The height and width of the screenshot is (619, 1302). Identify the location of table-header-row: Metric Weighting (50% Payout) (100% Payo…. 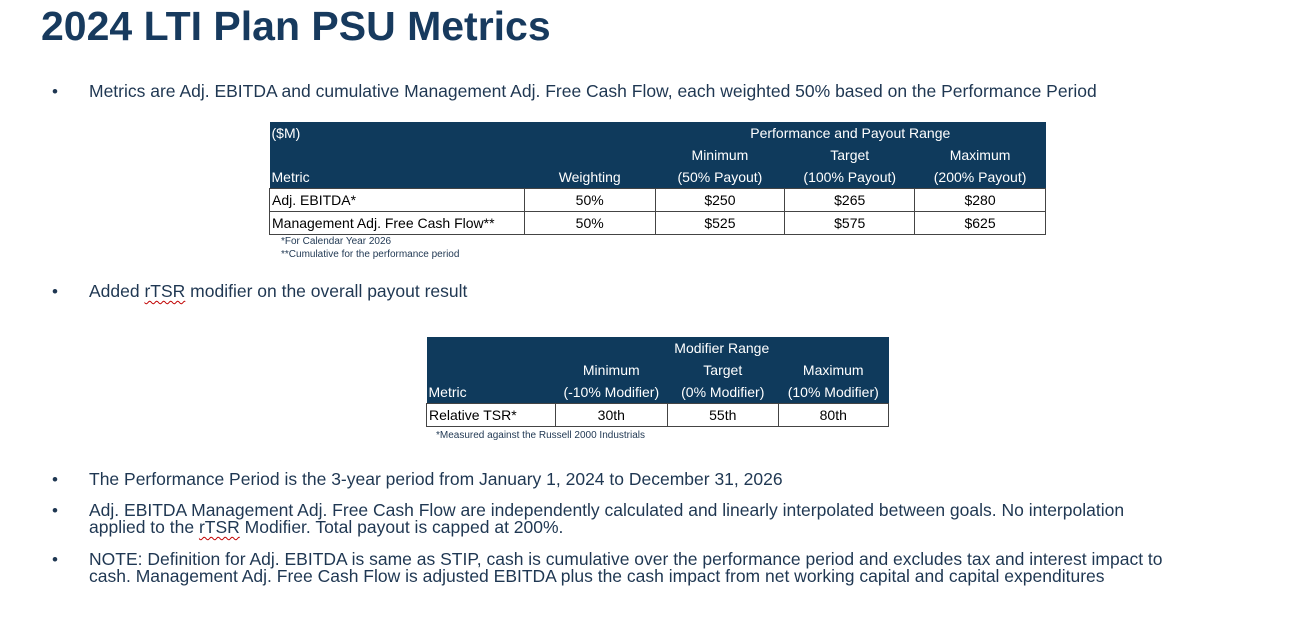
(657, 177).